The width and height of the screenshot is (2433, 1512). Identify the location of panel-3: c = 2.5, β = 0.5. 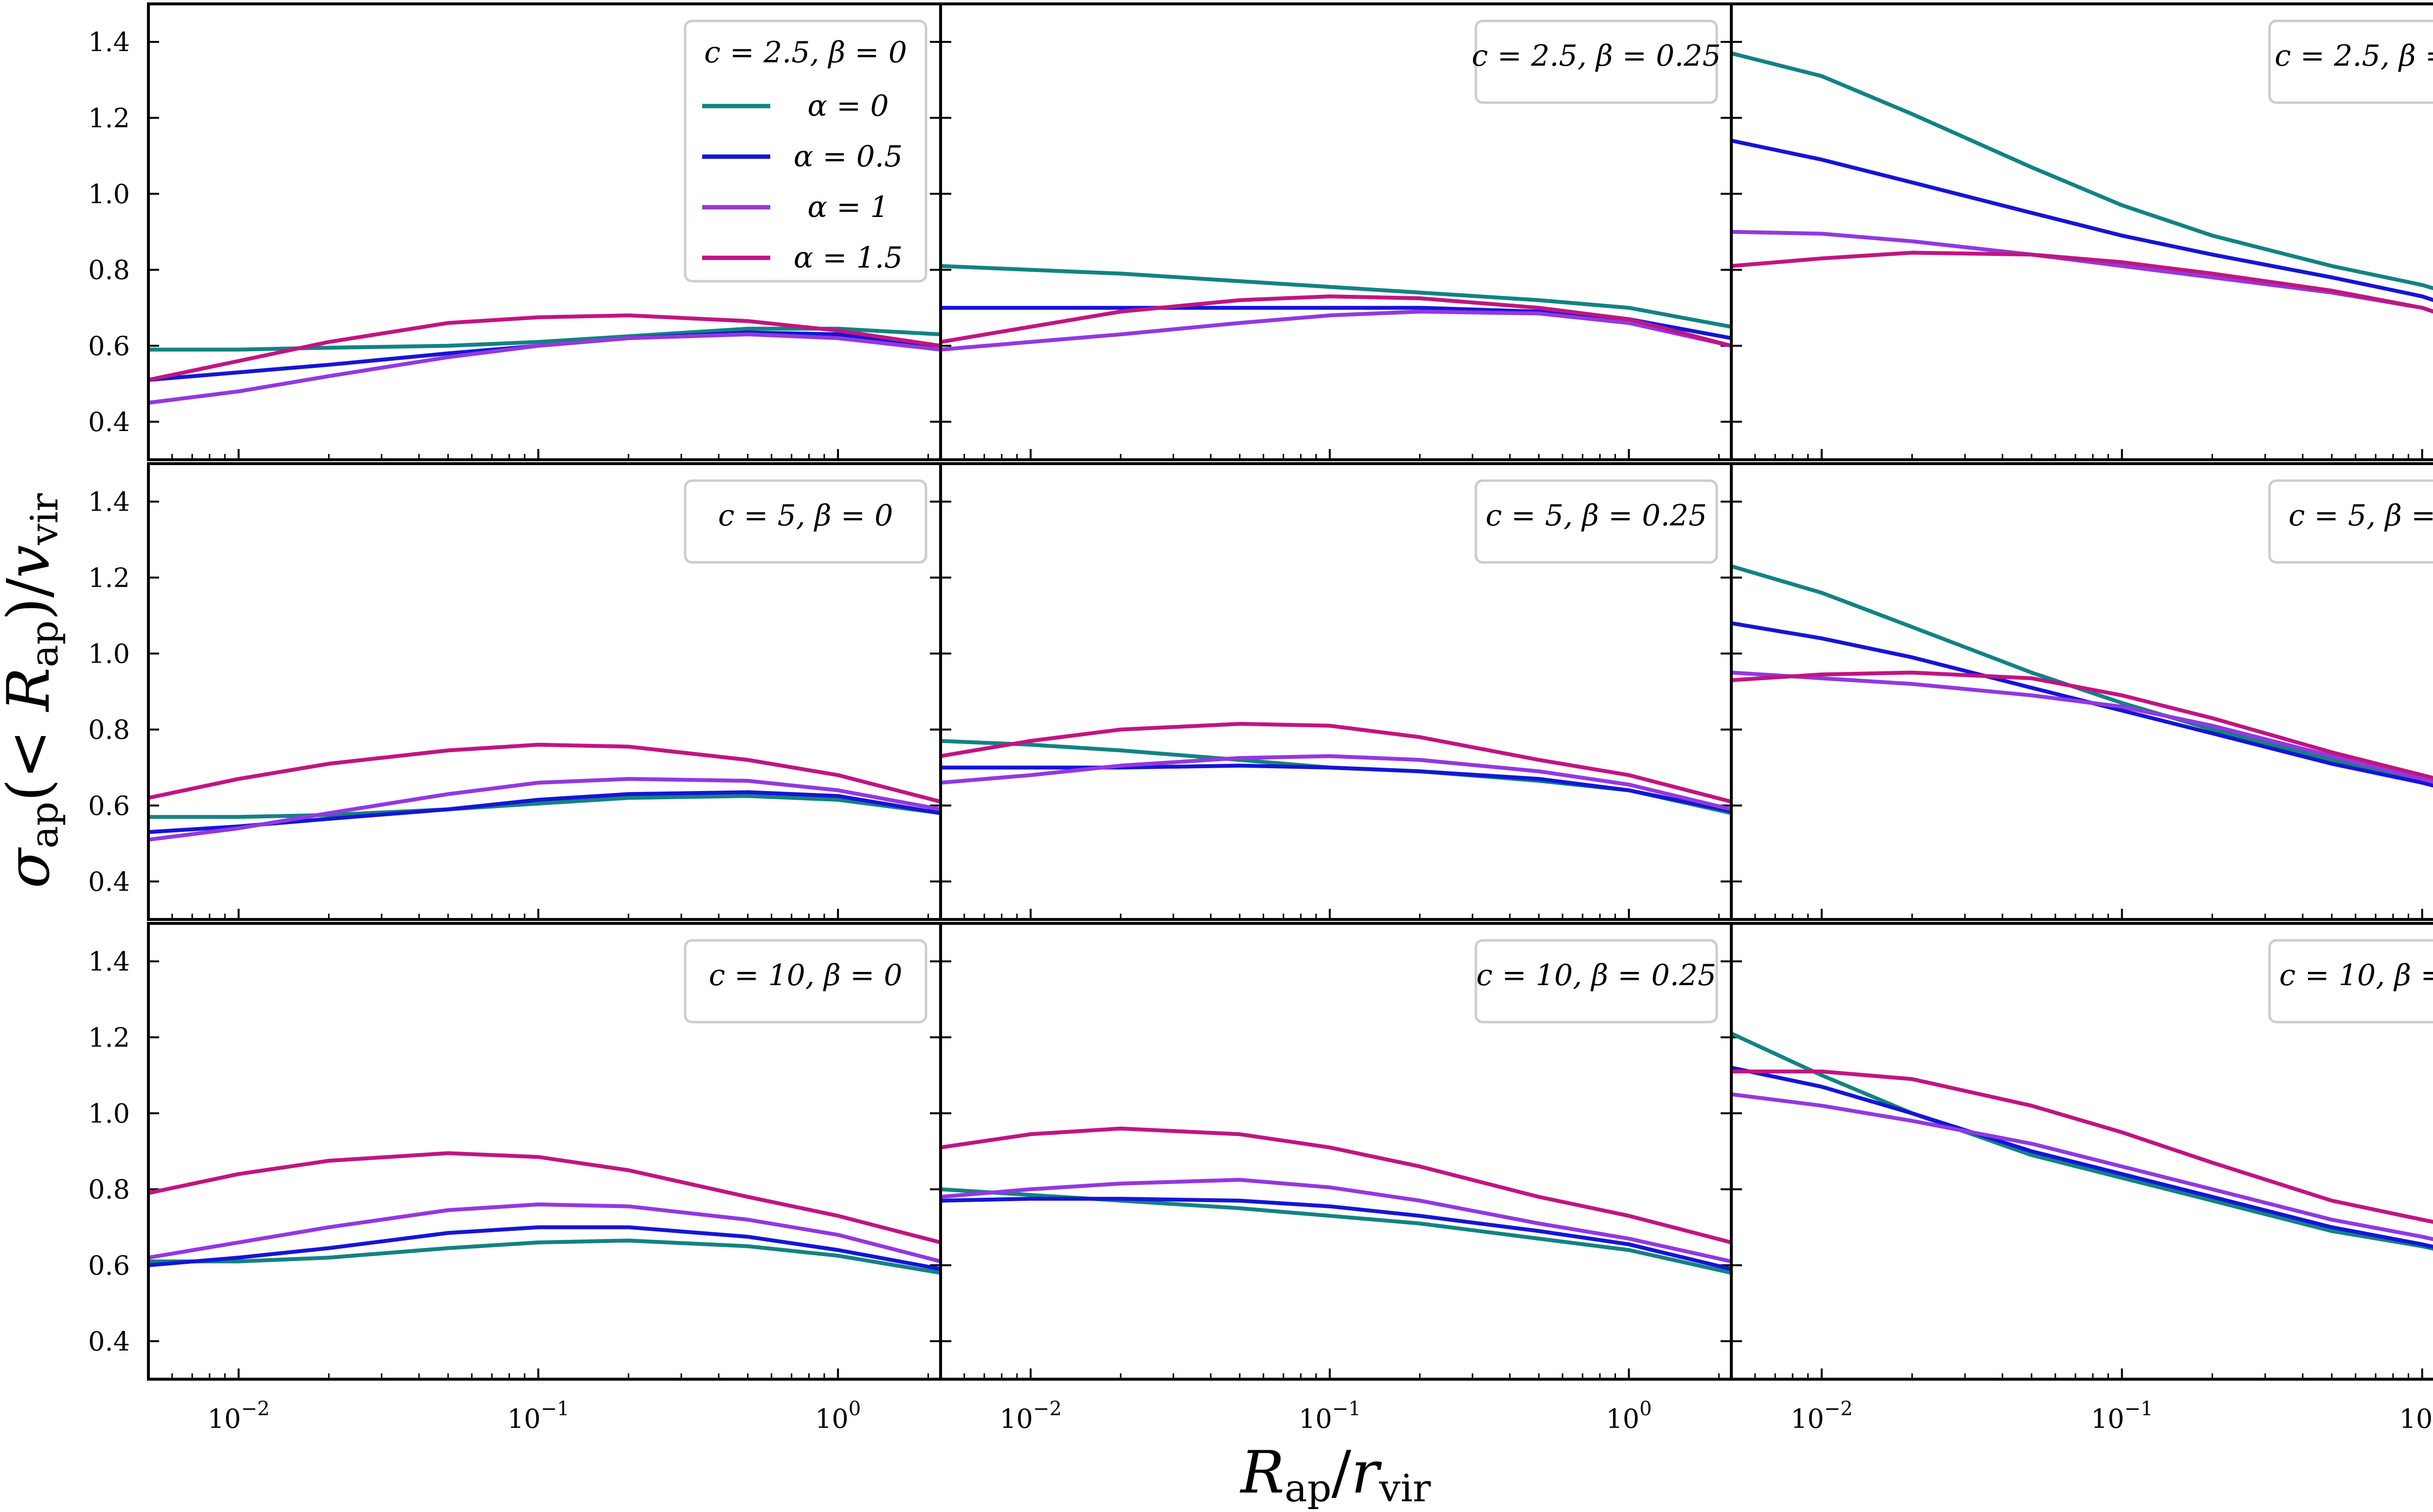
(2081, 231).